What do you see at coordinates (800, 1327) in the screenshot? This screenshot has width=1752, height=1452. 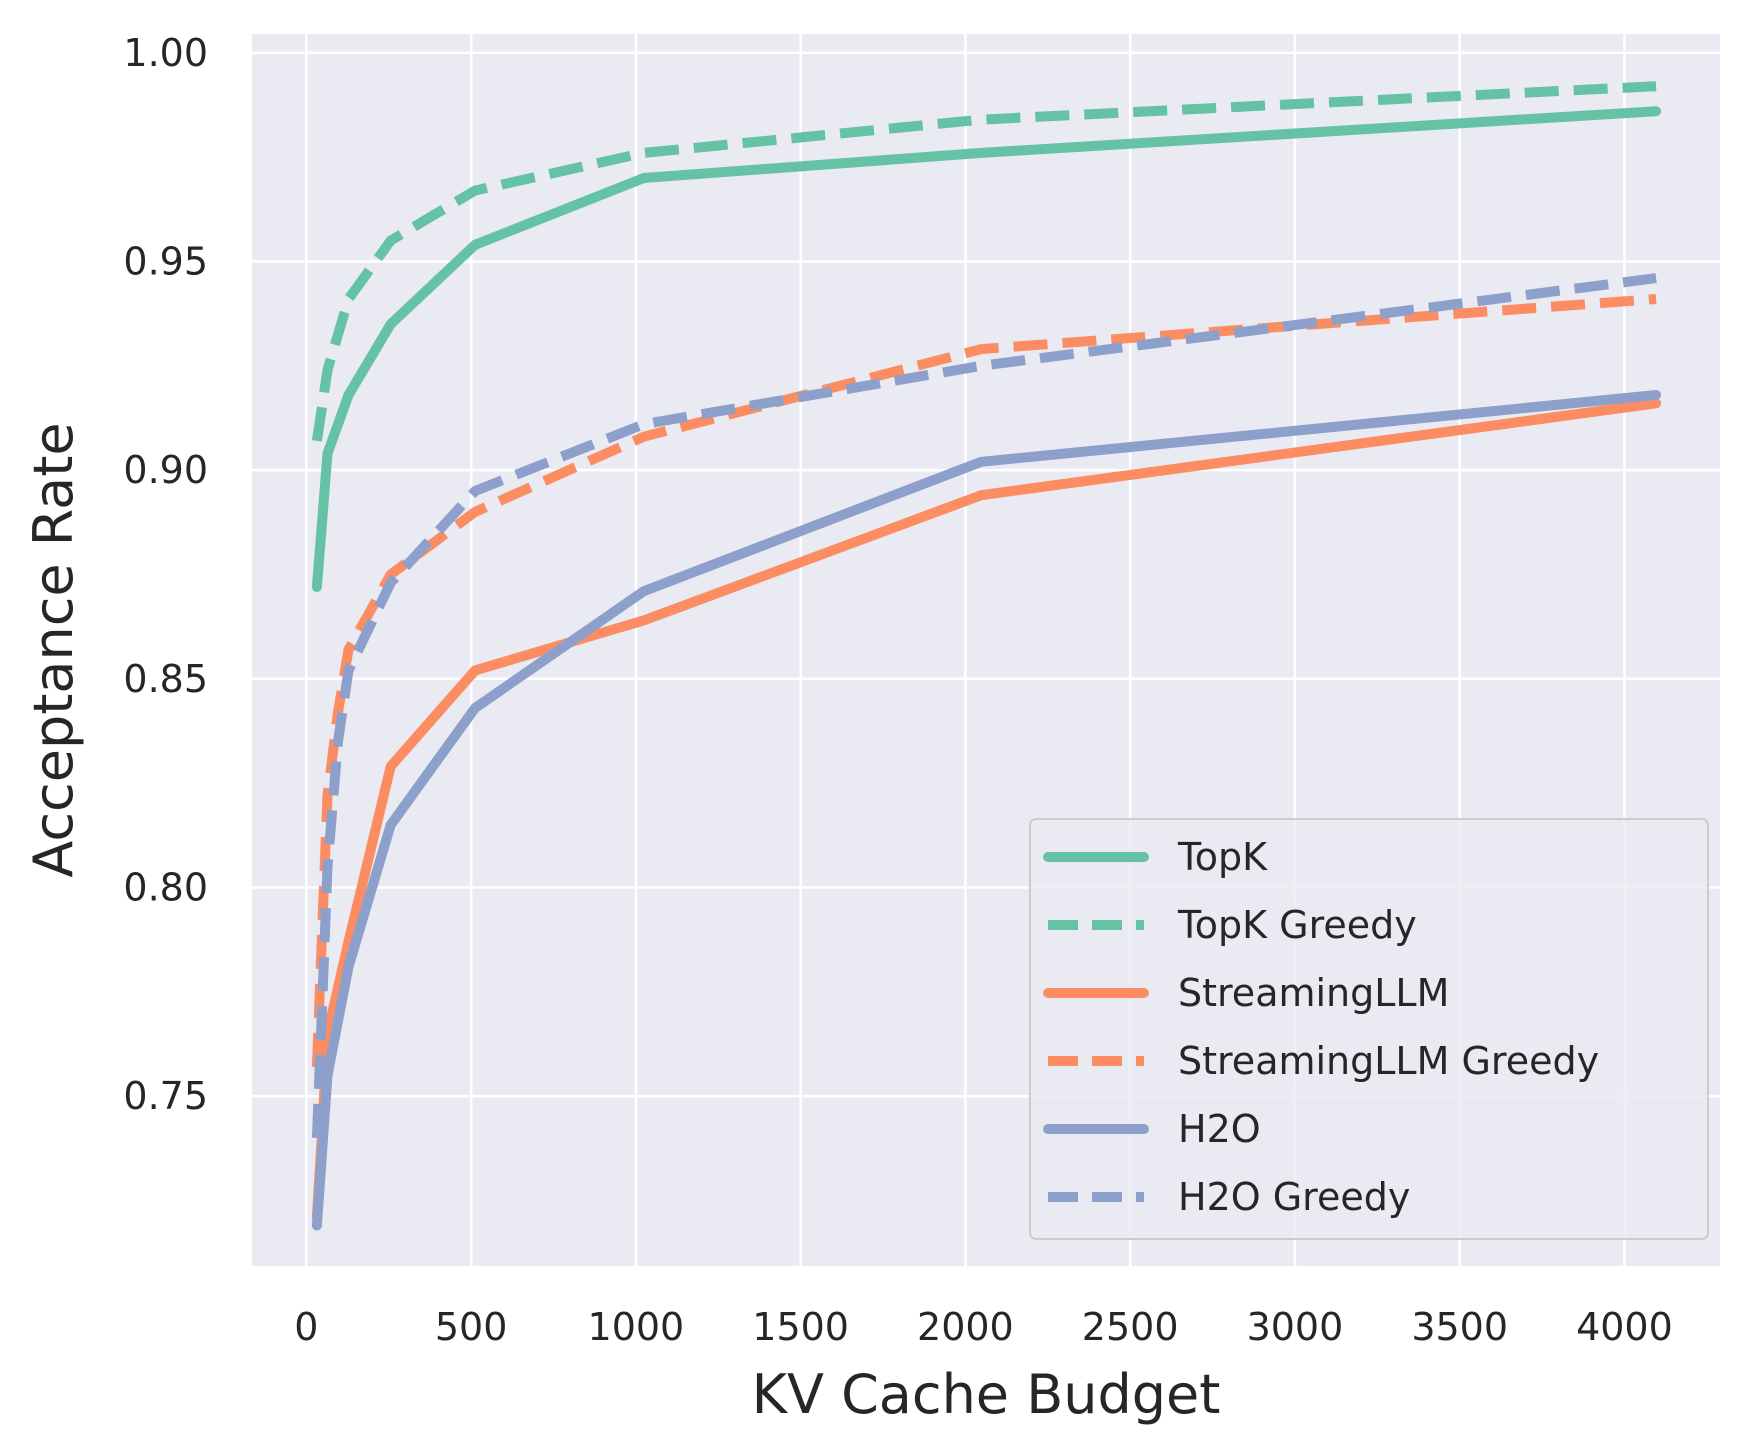 I see `x-tick-label: 1500` at bounding box center [800, 1327].